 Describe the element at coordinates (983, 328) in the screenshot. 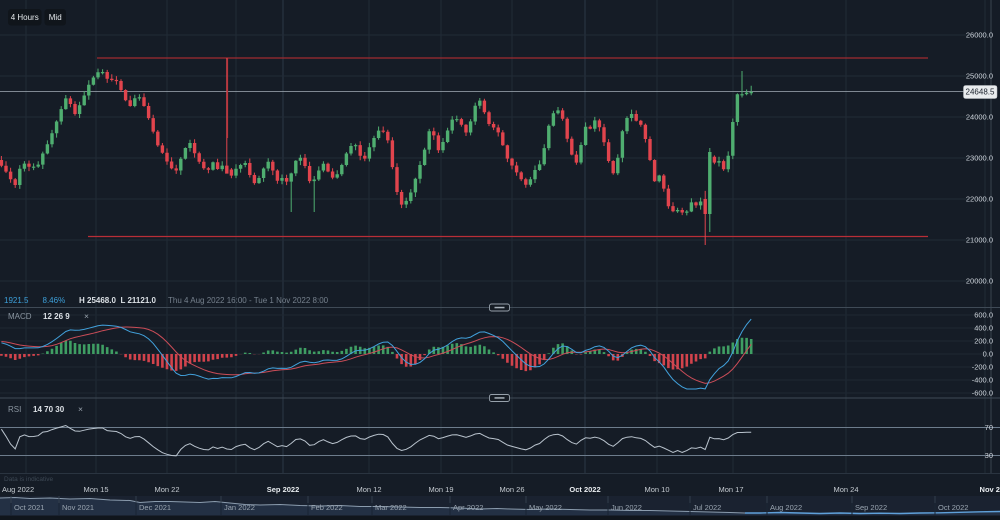

I see `svg-text: 400.0` at that location.